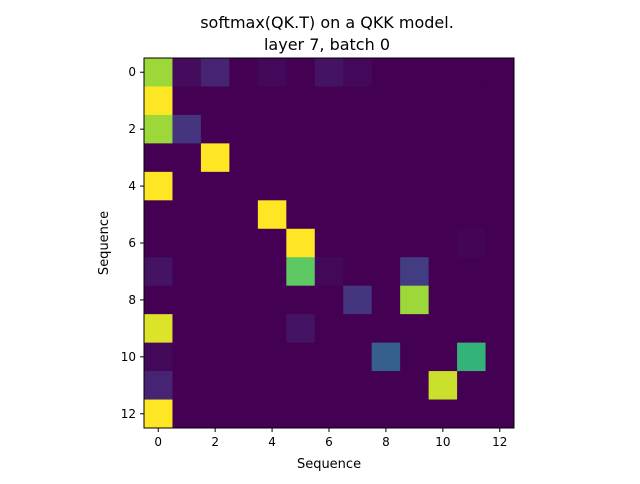 This screenshot has width=640, height=484. Describe the element at coordinates (386, 442) in the screenshot. I see `x-tick-label: 8` at that location.